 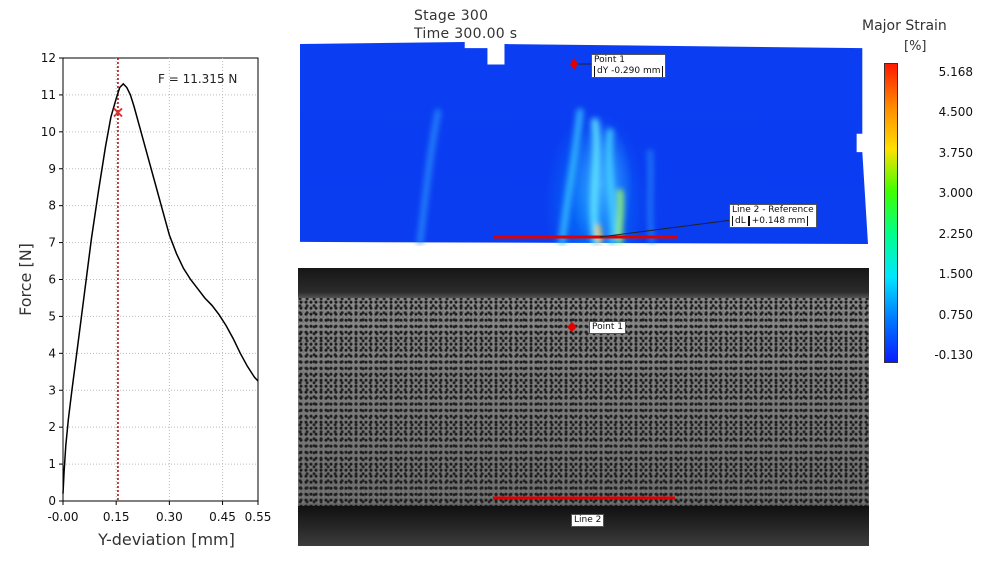 I want to click on y-tick-label: 10, so click(x=48, y=132).